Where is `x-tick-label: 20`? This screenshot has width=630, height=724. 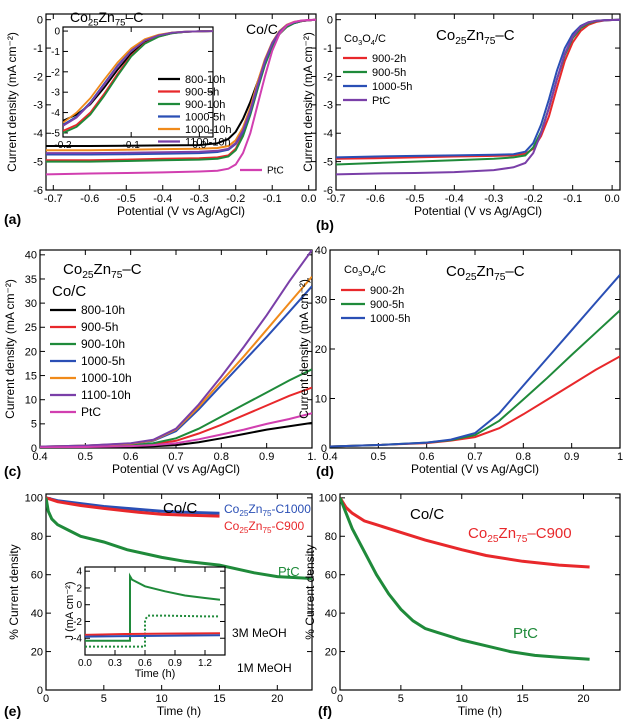
x-tick-label: 20 is located at coordinates (277, 699).